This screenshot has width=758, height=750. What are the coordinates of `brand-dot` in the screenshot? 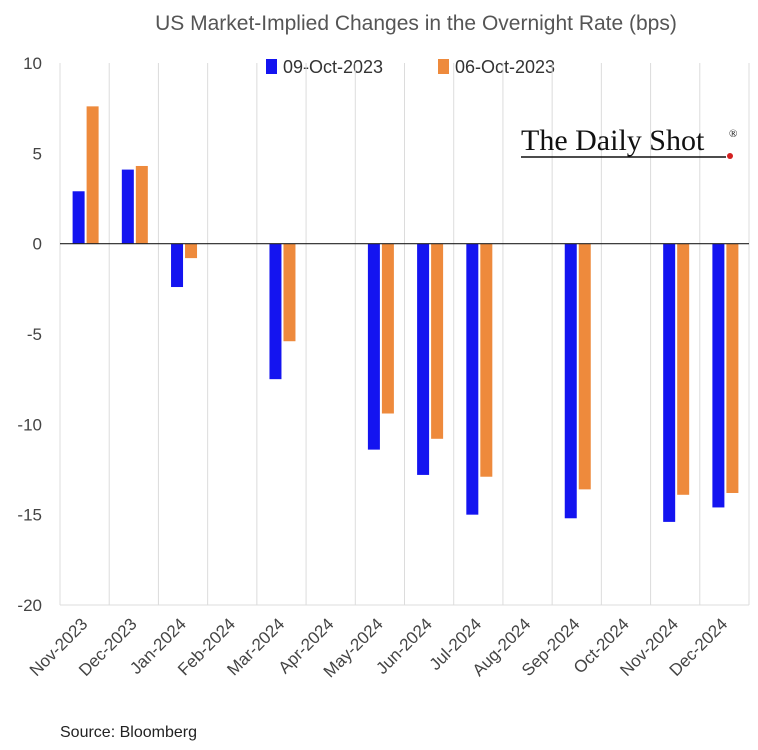 It's located at (730, 156).